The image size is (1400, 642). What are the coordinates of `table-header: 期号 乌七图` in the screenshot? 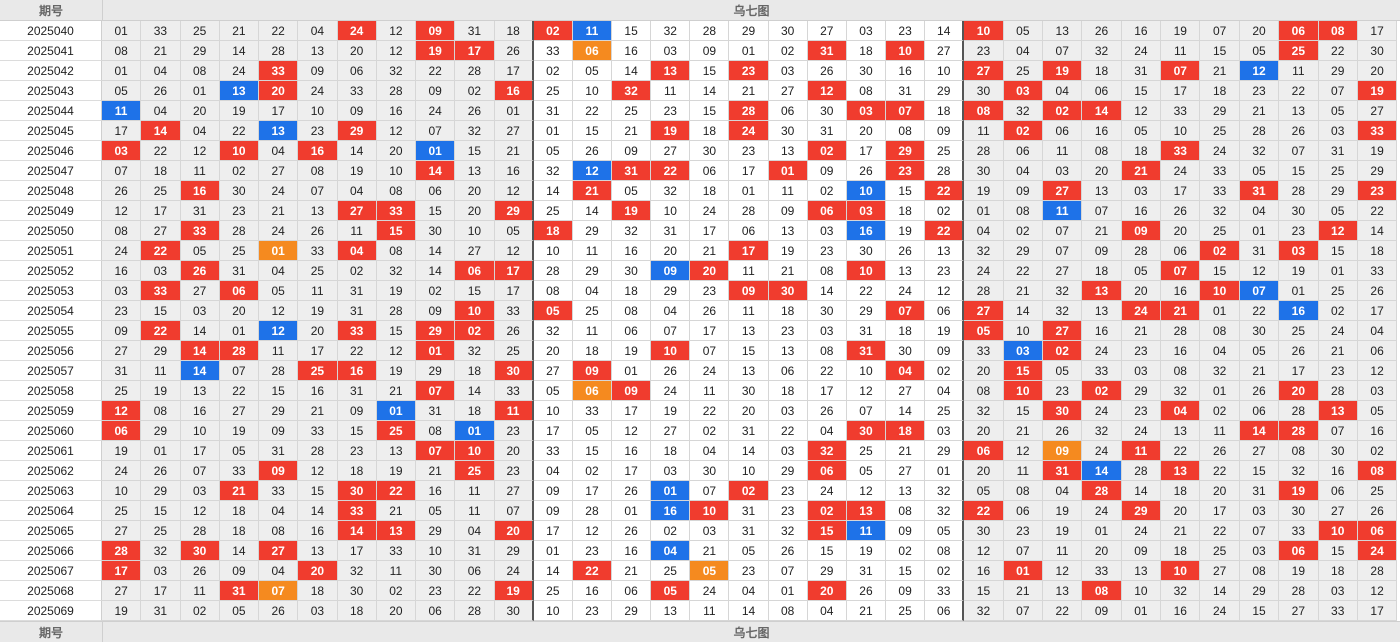 It's located at (700, 10).